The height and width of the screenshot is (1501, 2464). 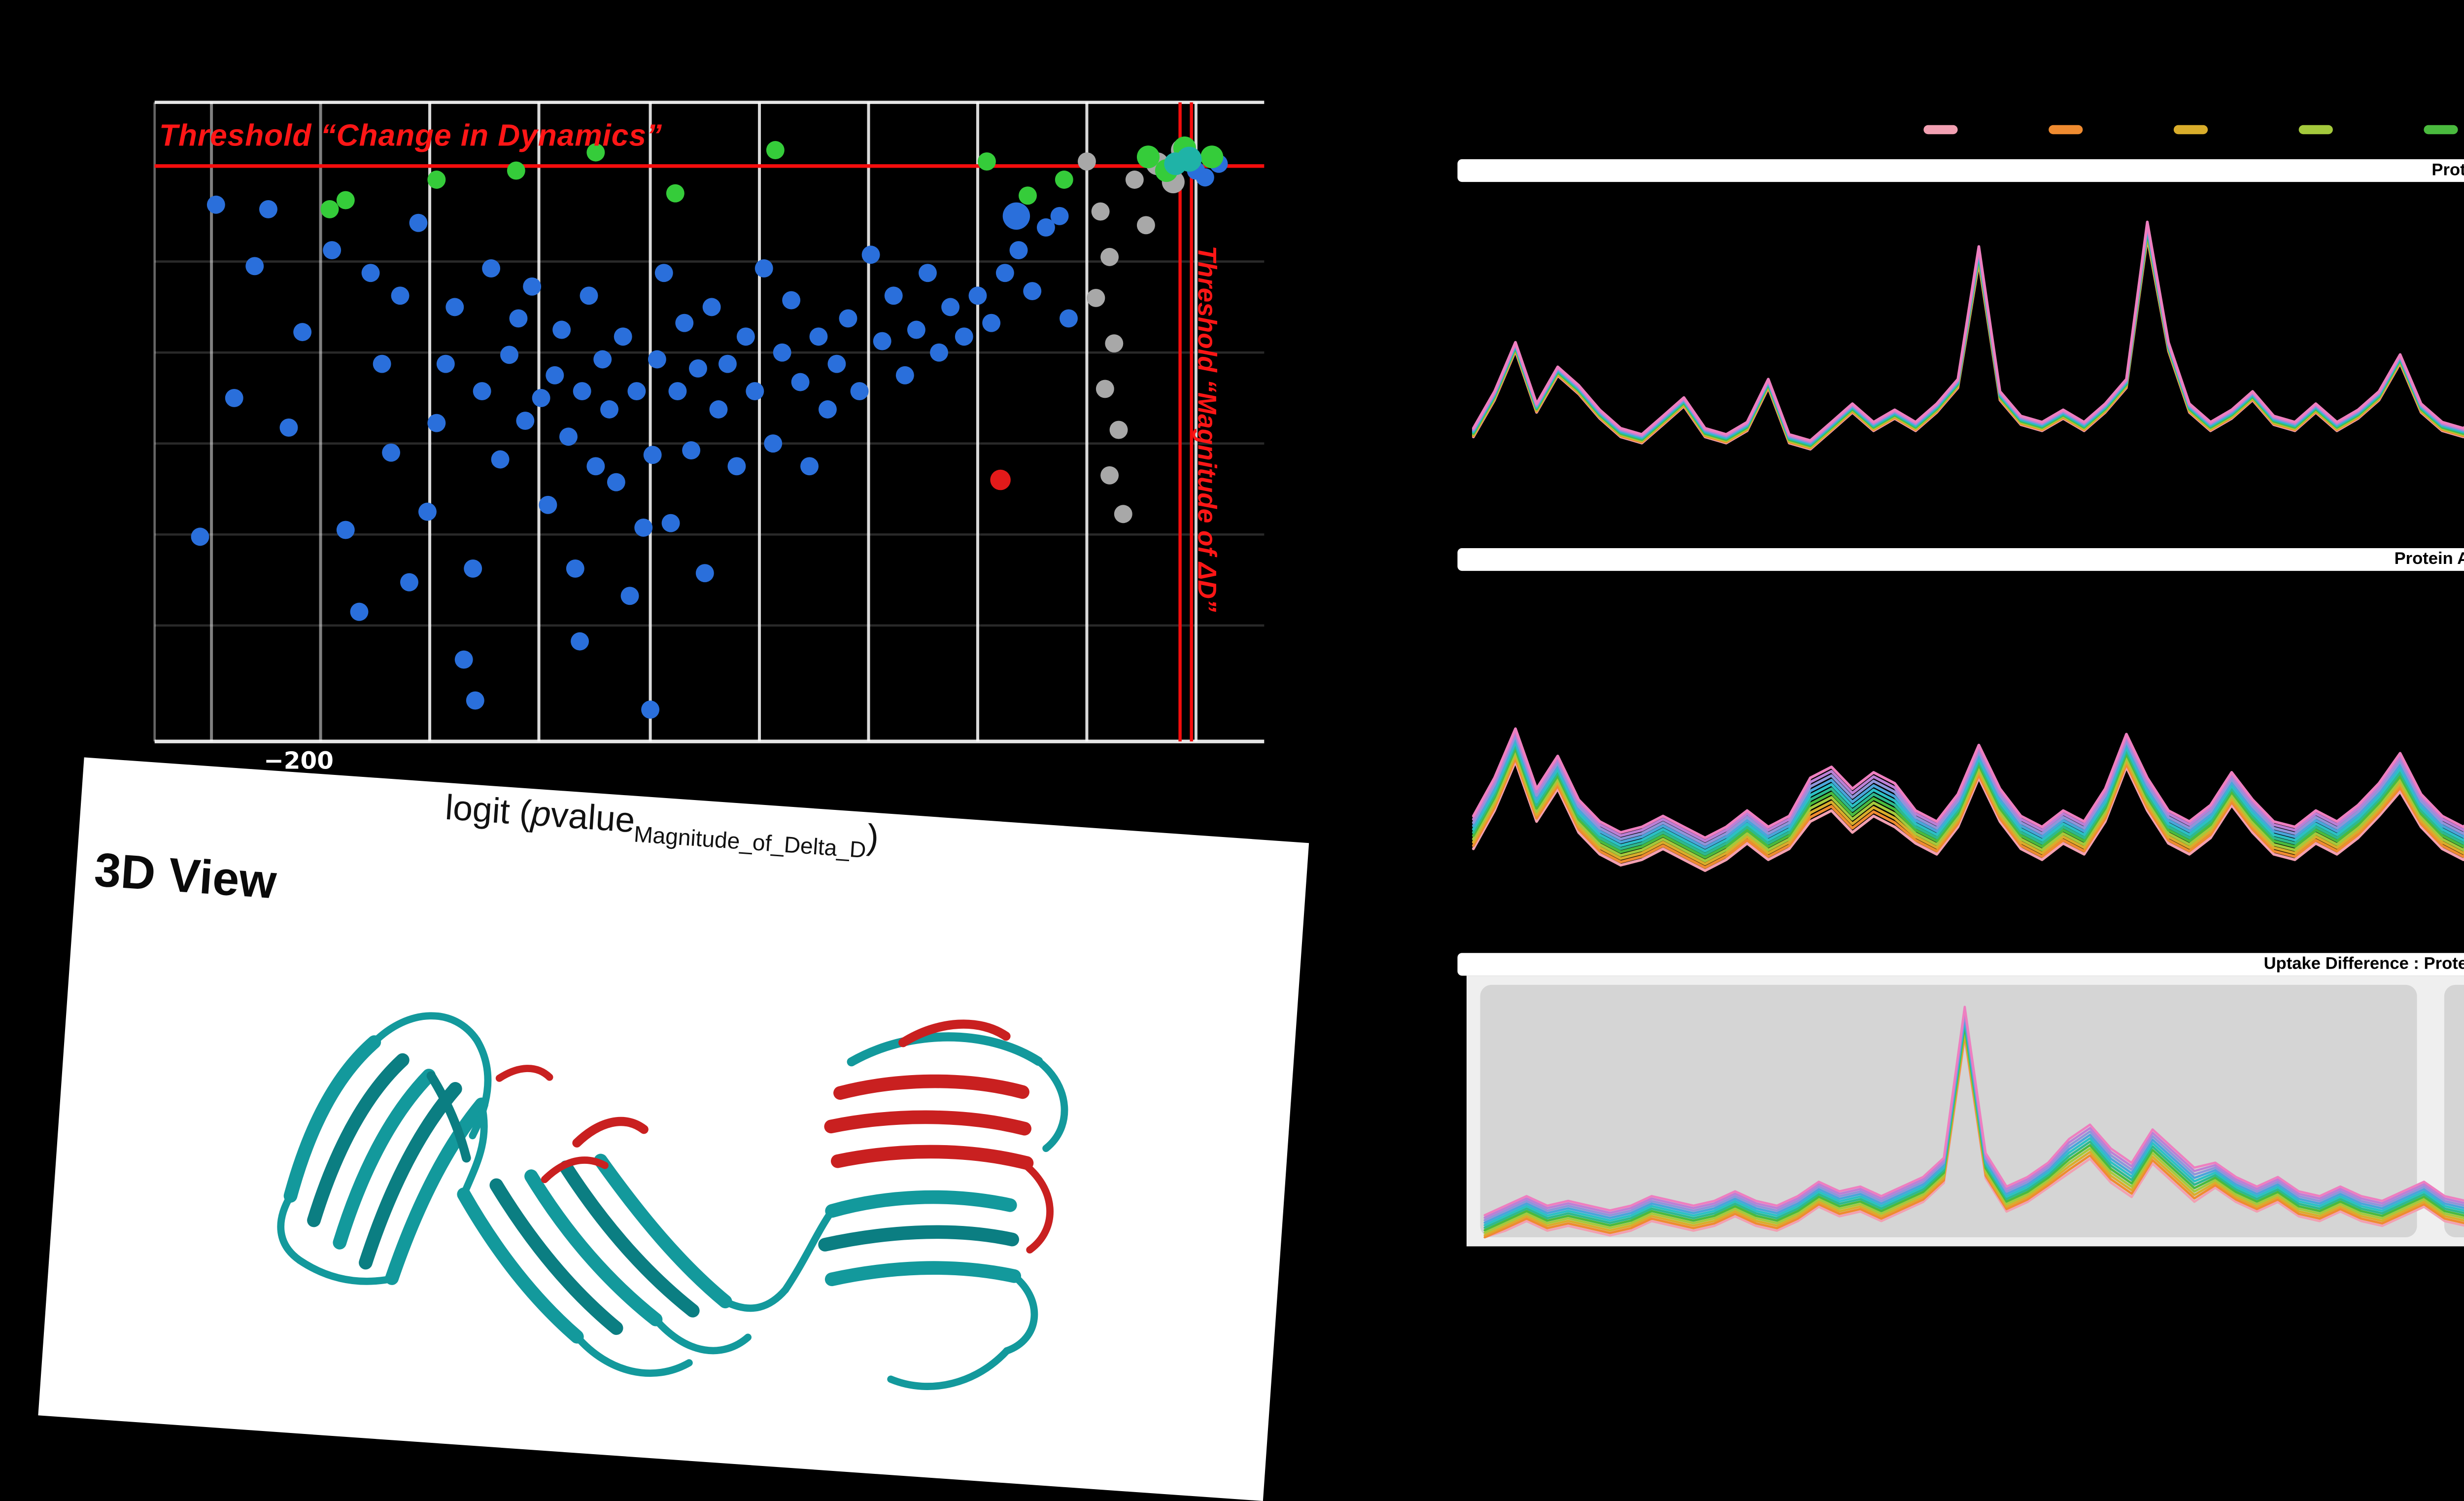 I want to click on volcano-point-red, so click(x=1000, y=479).